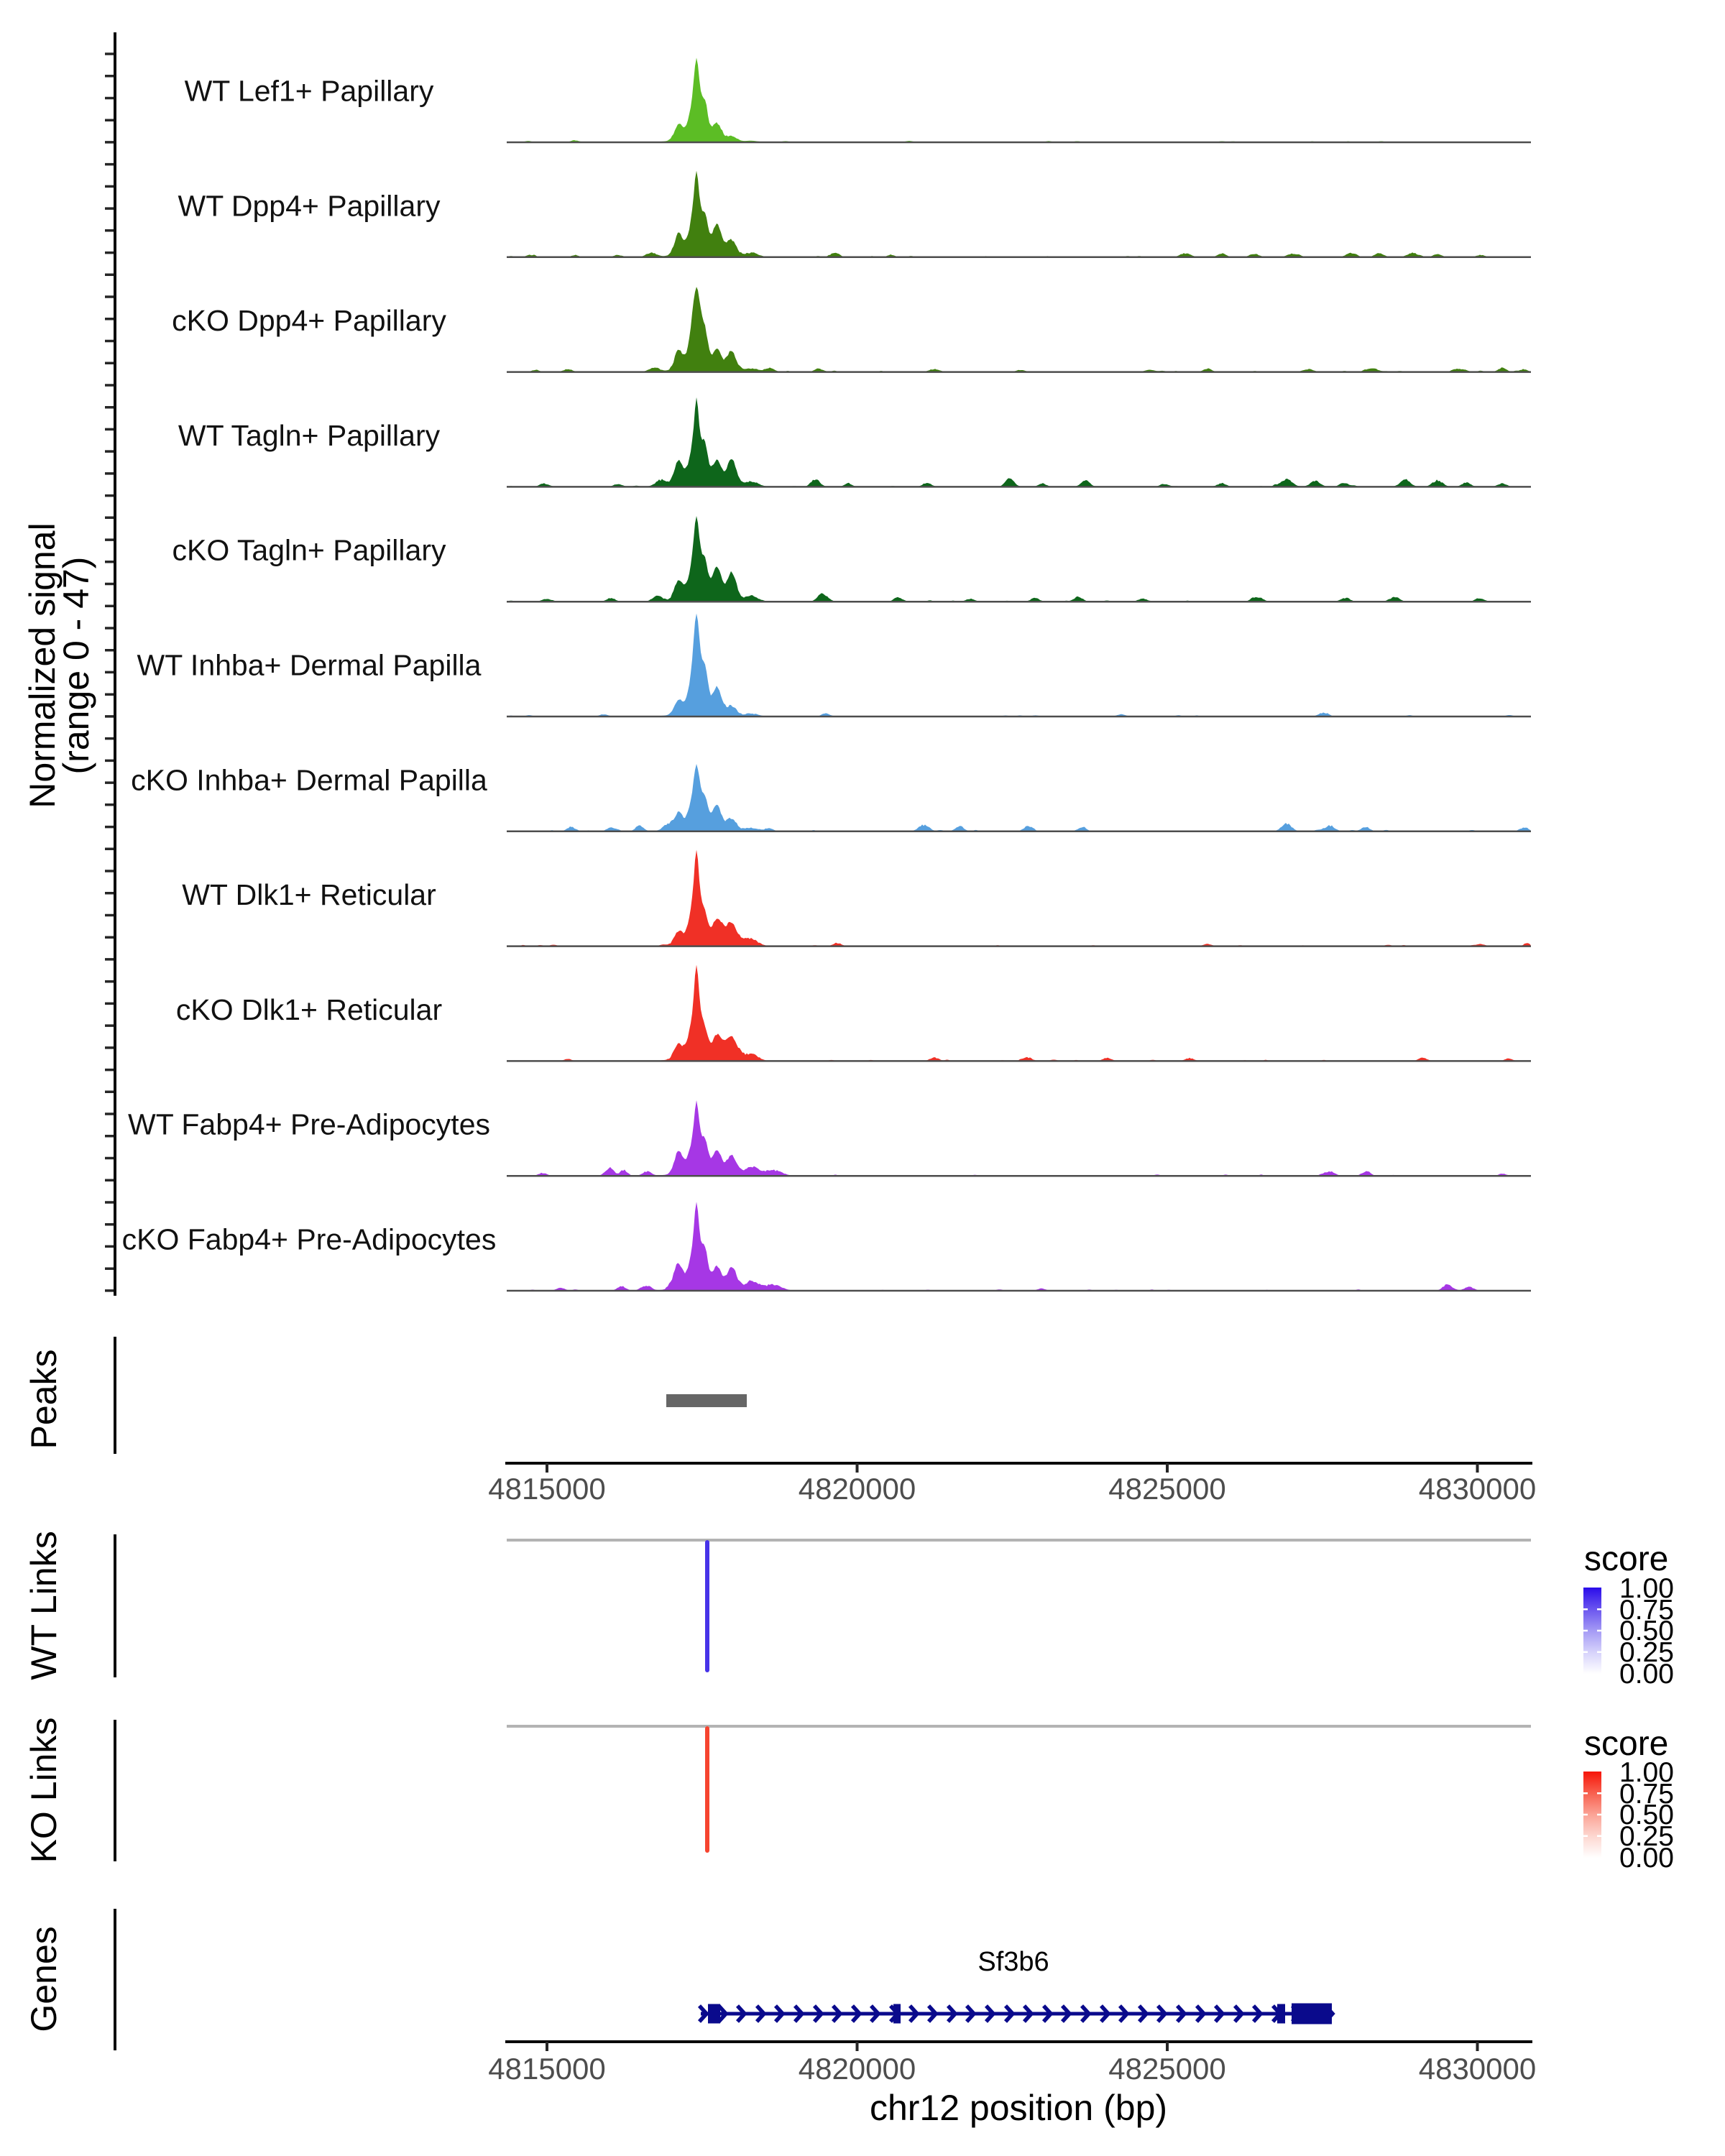 The height and width of the screenshot is (2156, 1725). What do you see at coordinates (44, 1791) in the screenshot?
I see `svg-text: KO Links` at bounding box center [44, 1791].